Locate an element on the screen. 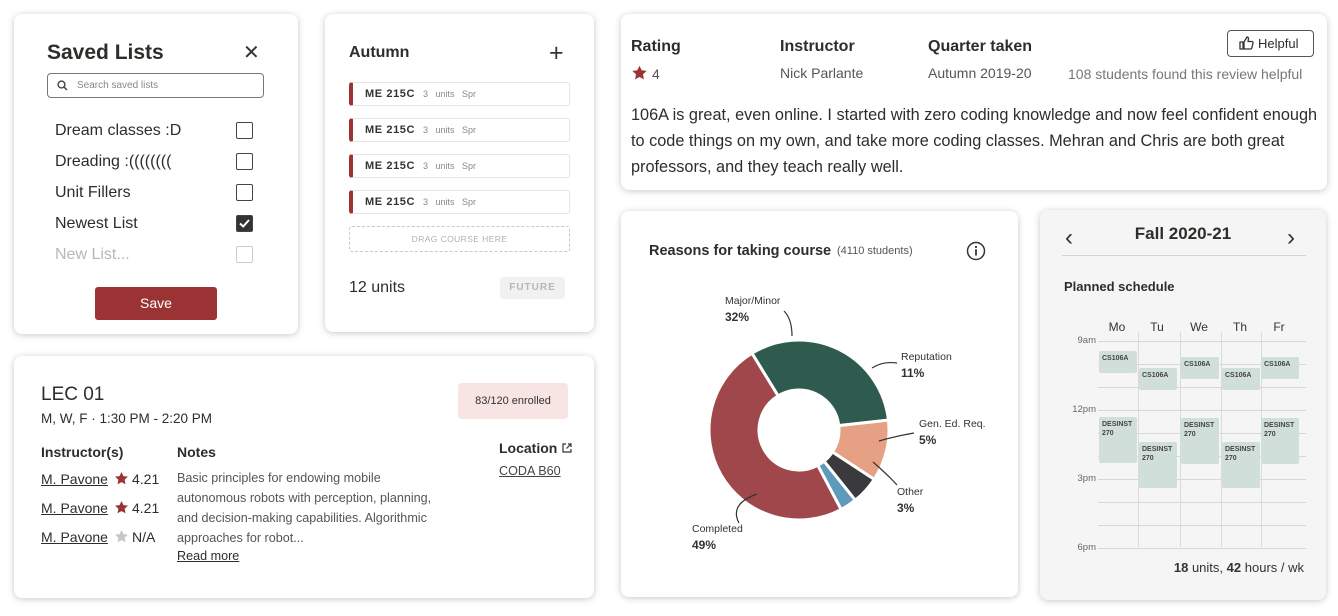 The height and width of the screenshot is (616, 1338). season-title: Fall 2020-21 is located at coordinates (1183, 233).